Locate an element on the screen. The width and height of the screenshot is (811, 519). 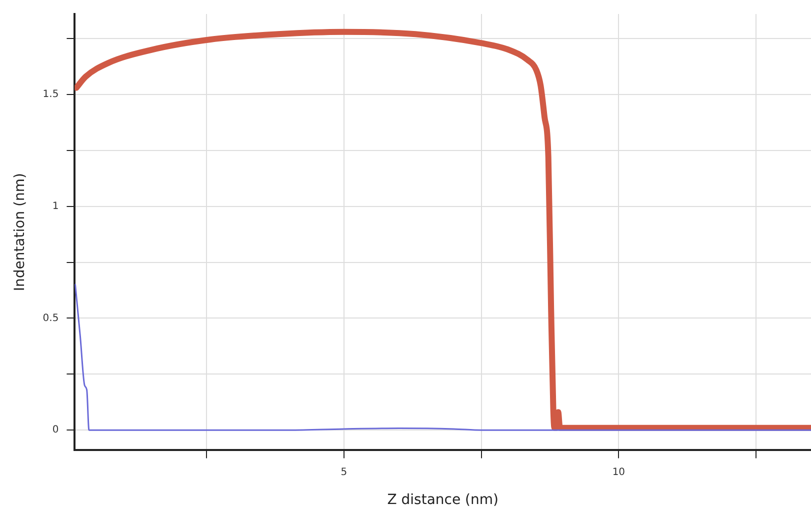
y-tick-label: 0.5 is located at coordinates (50, 318).